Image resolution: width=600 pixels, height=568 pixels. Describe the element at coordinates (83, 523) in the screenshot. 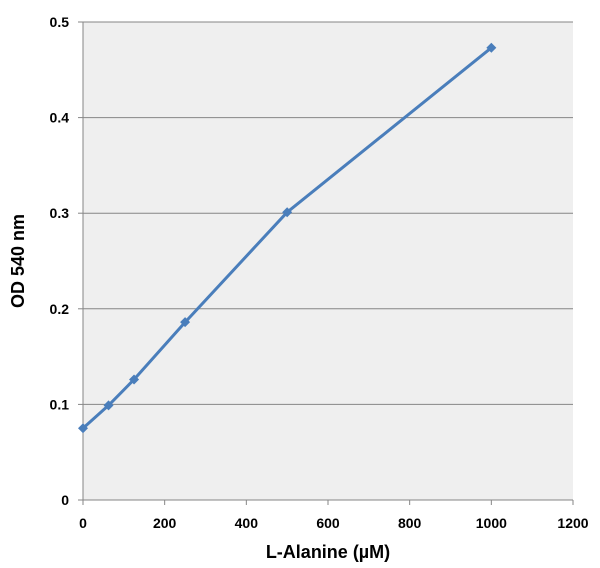

I see `x-tick-label: 0` at that location.